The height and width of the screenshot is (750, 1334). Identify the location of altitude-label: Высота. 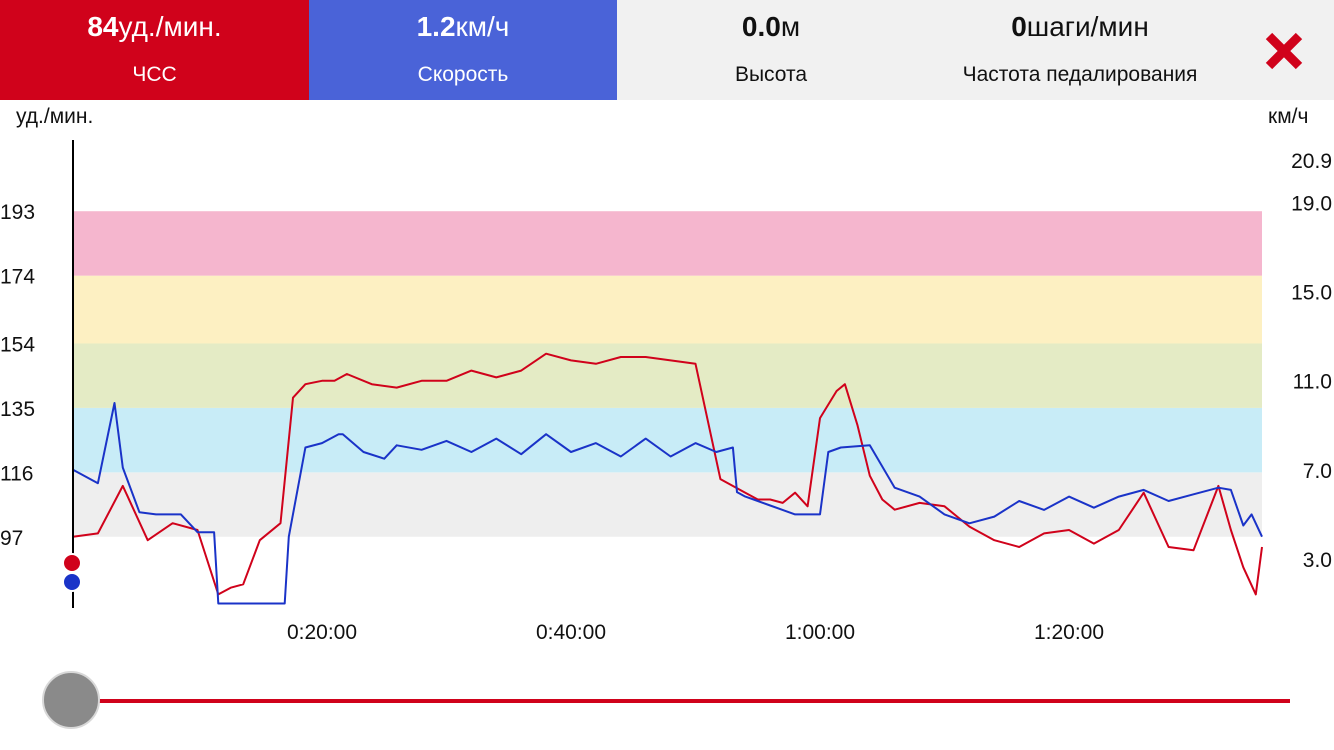
(771, 74).